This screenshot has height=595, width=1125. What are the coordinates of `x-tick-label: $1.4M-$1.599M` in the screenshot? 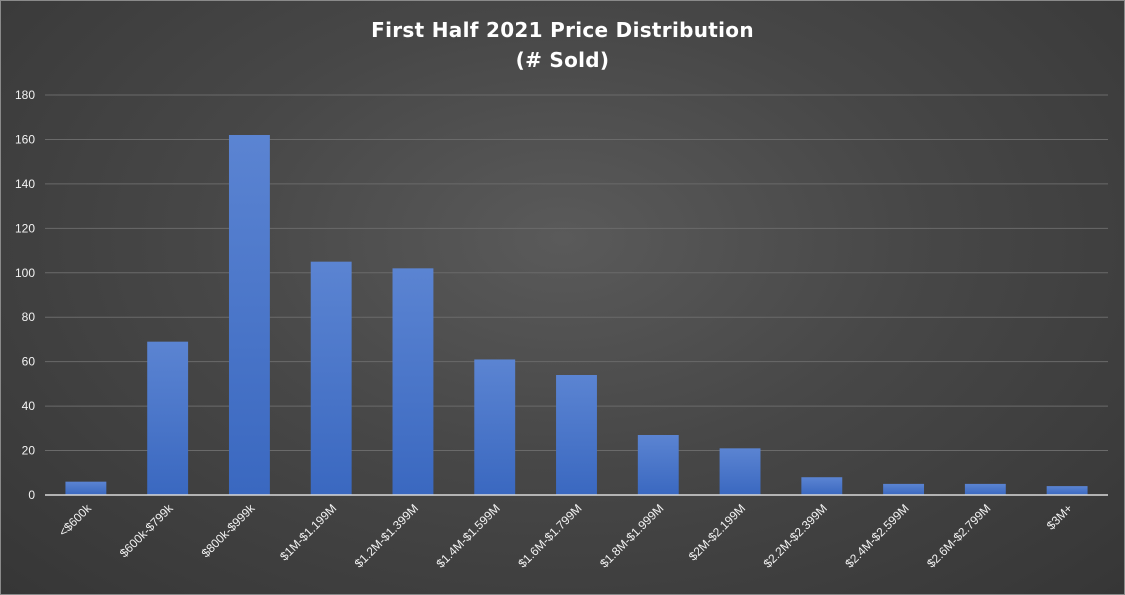 It's located at (468, 535).